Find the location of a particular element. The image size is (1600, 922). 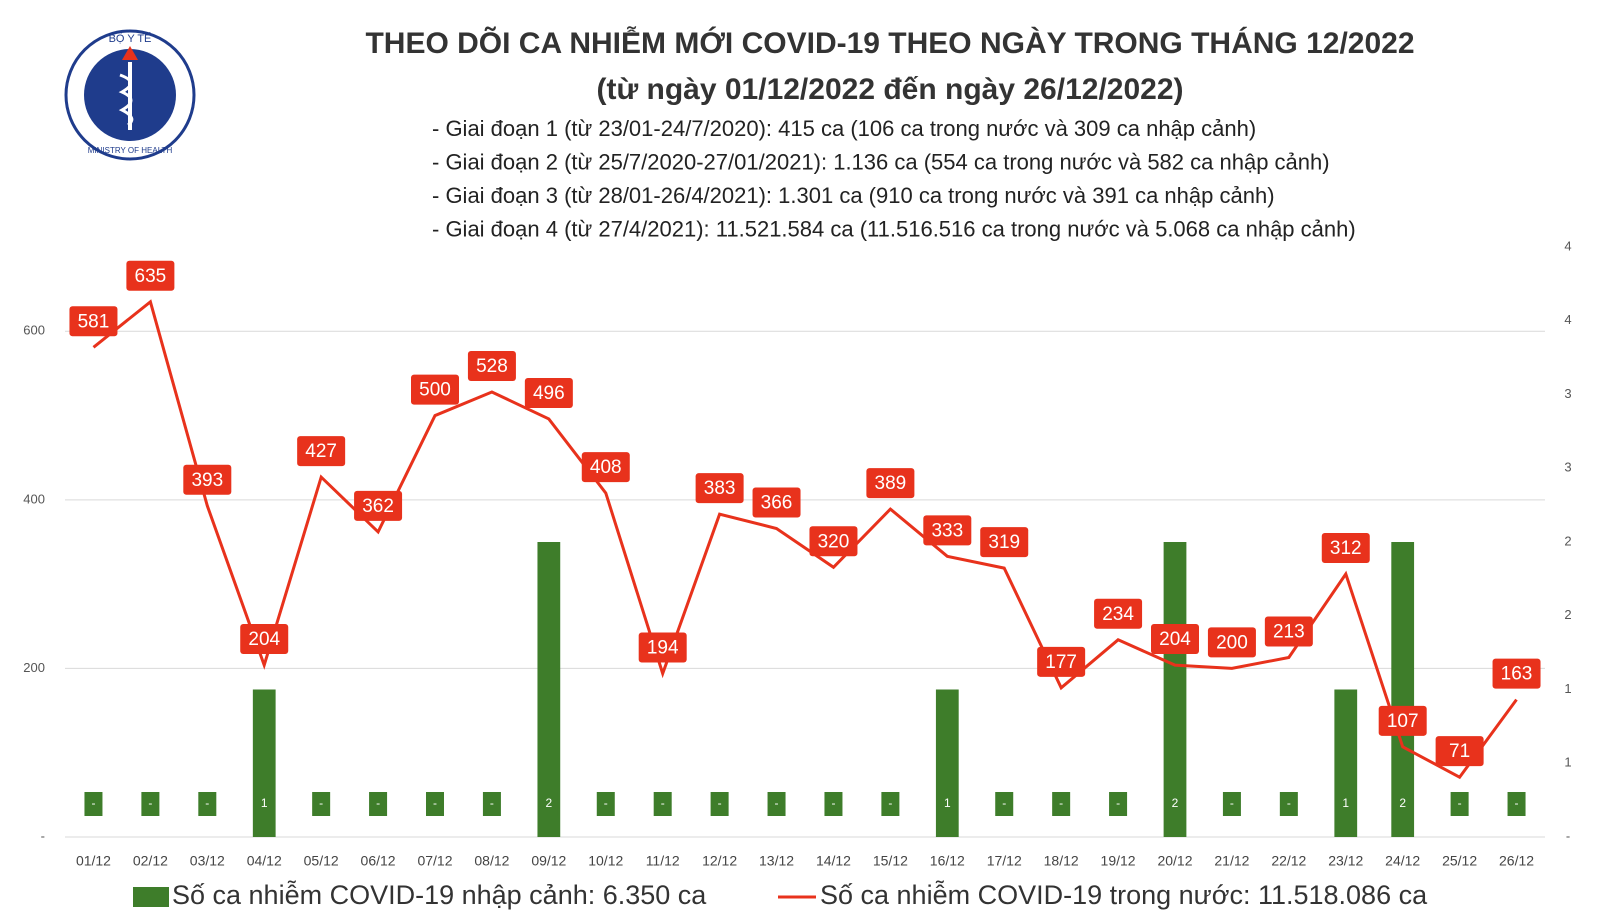

data-label: 362 is located at coordinates (378, 506).